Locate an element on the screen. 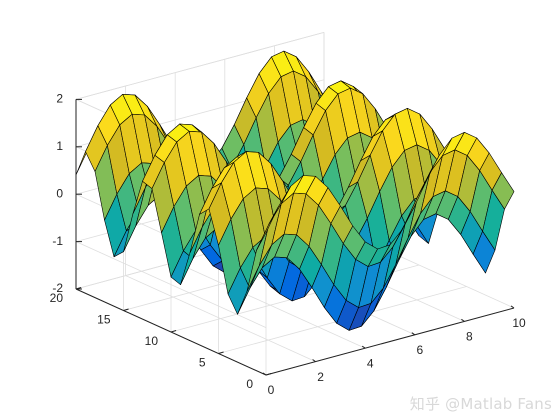 Image resolution: width=560 pixels, height=420 pixels. x-tick-label: 0 is located at coordinates (271, 390).